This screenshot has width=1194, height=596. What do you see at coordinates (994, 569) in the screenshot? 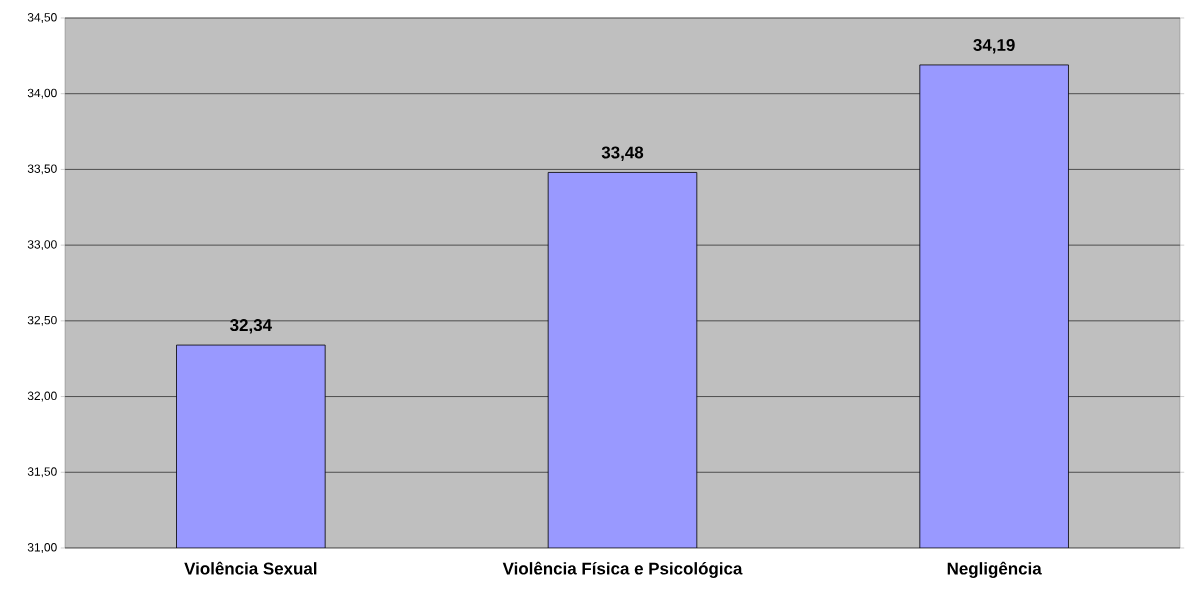
I see `x-tick-label: Negligência` at bounding box center [994, 569].